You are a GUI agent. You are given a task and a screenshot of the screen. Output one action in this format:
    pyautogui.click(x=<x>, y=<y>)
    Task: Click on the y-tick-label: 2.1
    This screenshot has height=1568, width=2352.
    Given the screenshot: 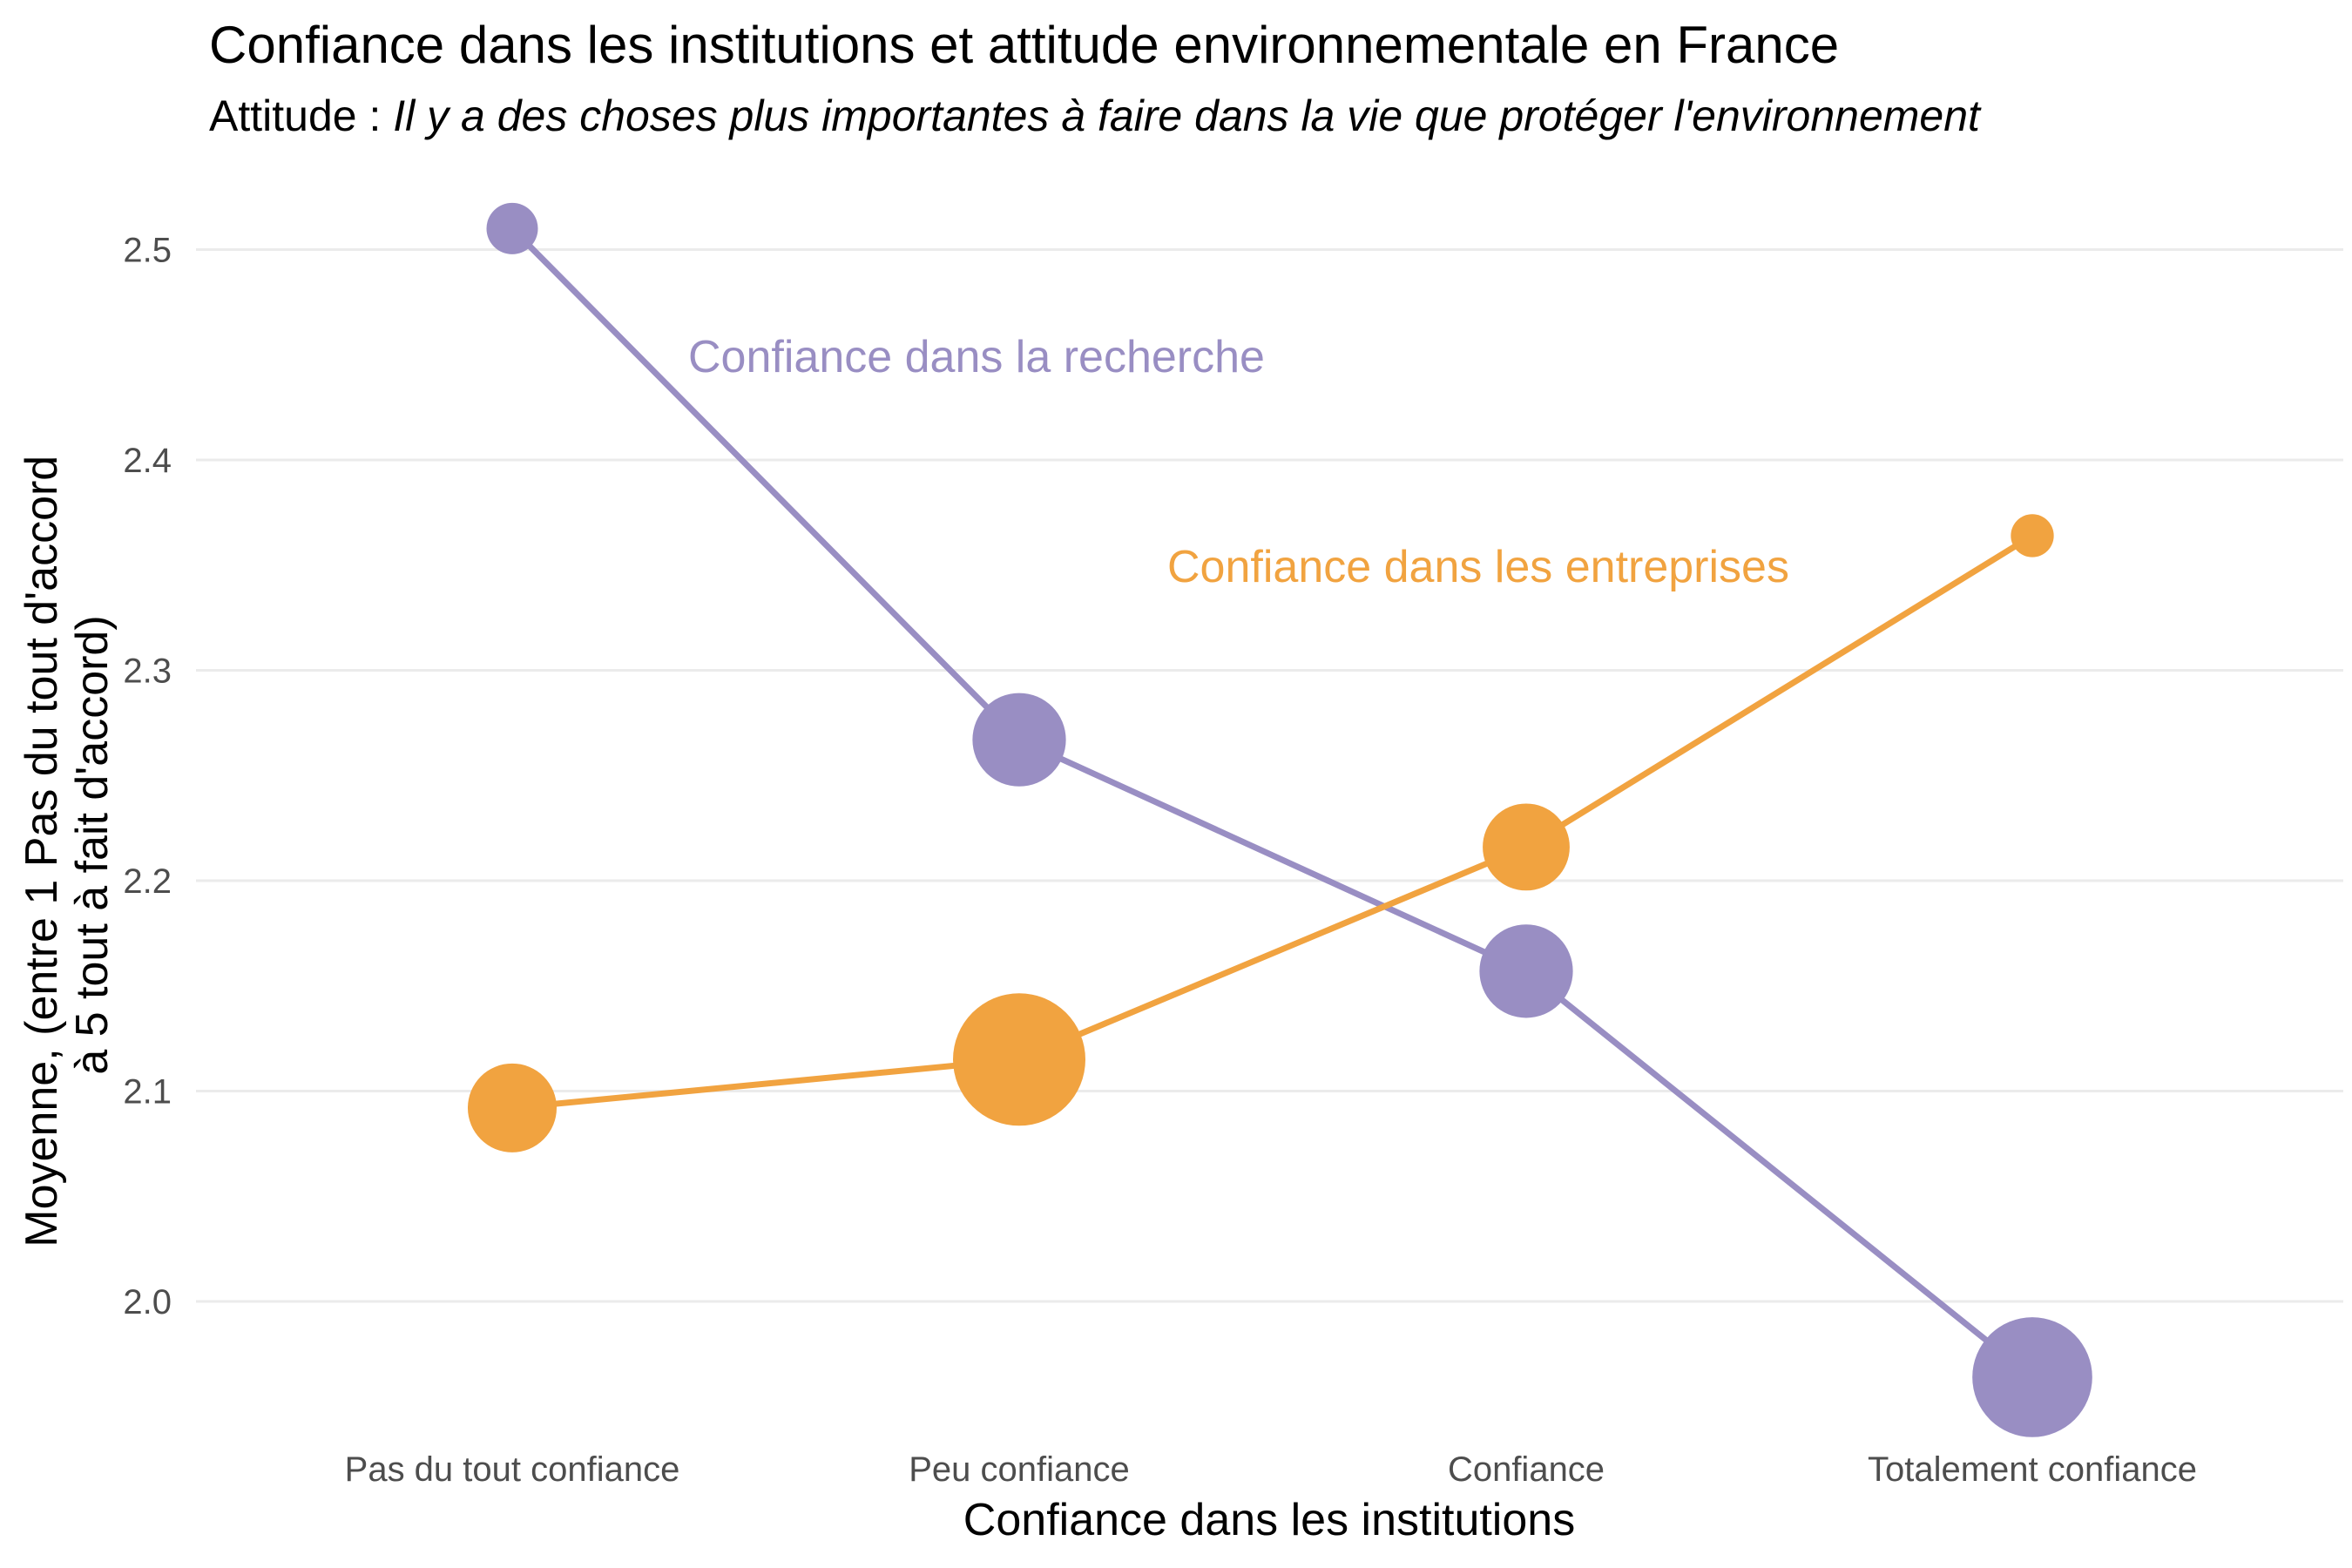 What is the action you would take?
    pyautogui.click(x=147, y=1093)
    